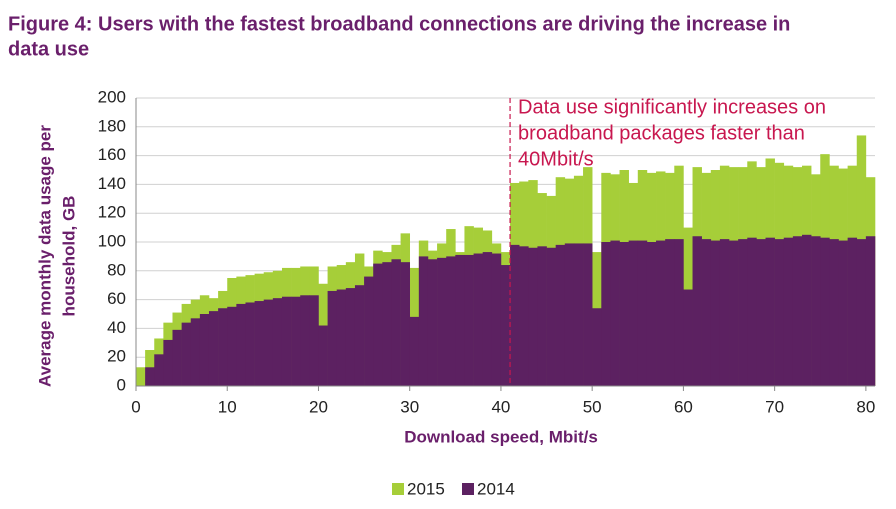  Describe the element at coordinates (318, 406) in the screenshot. I see `x-tick-label: 20` at that location.